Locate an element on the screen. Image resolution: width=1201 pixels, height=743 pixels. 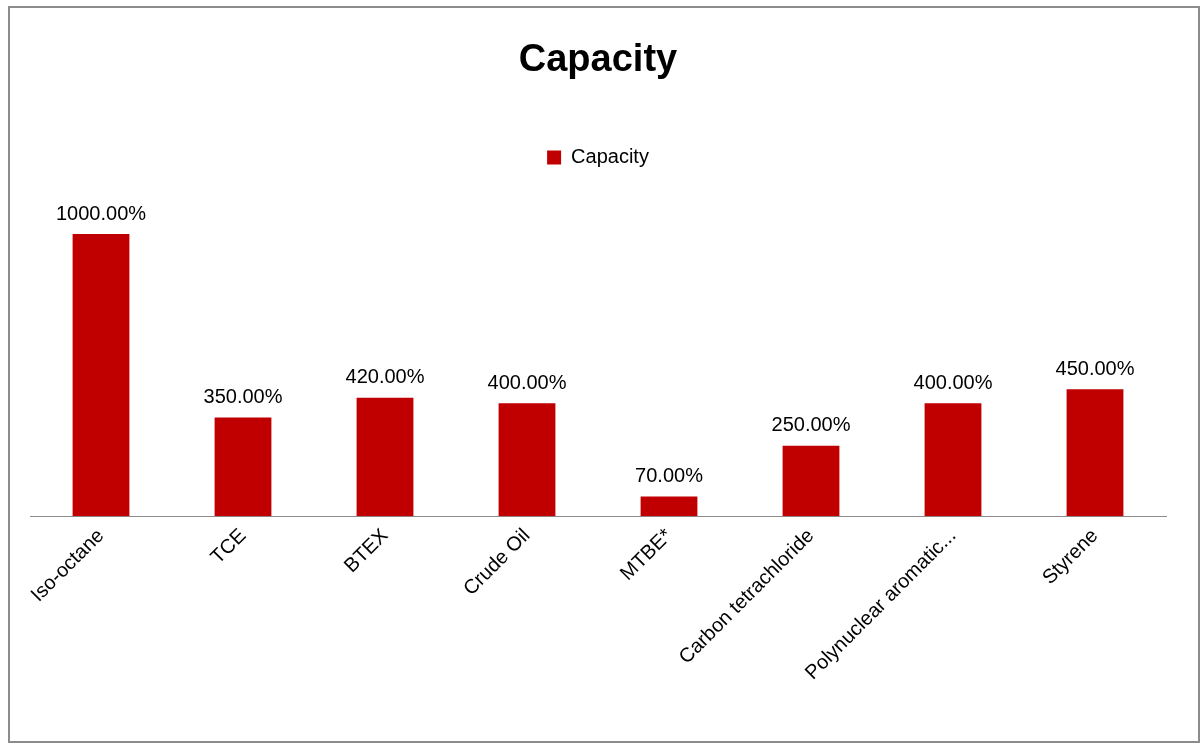
legend-label: Capacity is located at coordinates (610, 156).